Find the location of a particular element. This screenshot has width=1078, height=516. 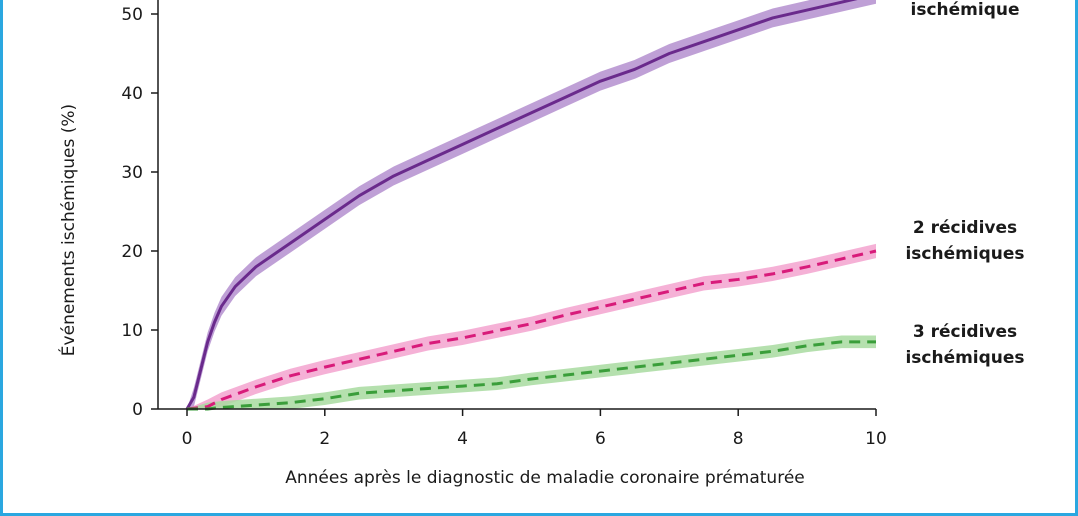

series-label-3: ischémiques is located at coordinates (964, 358).